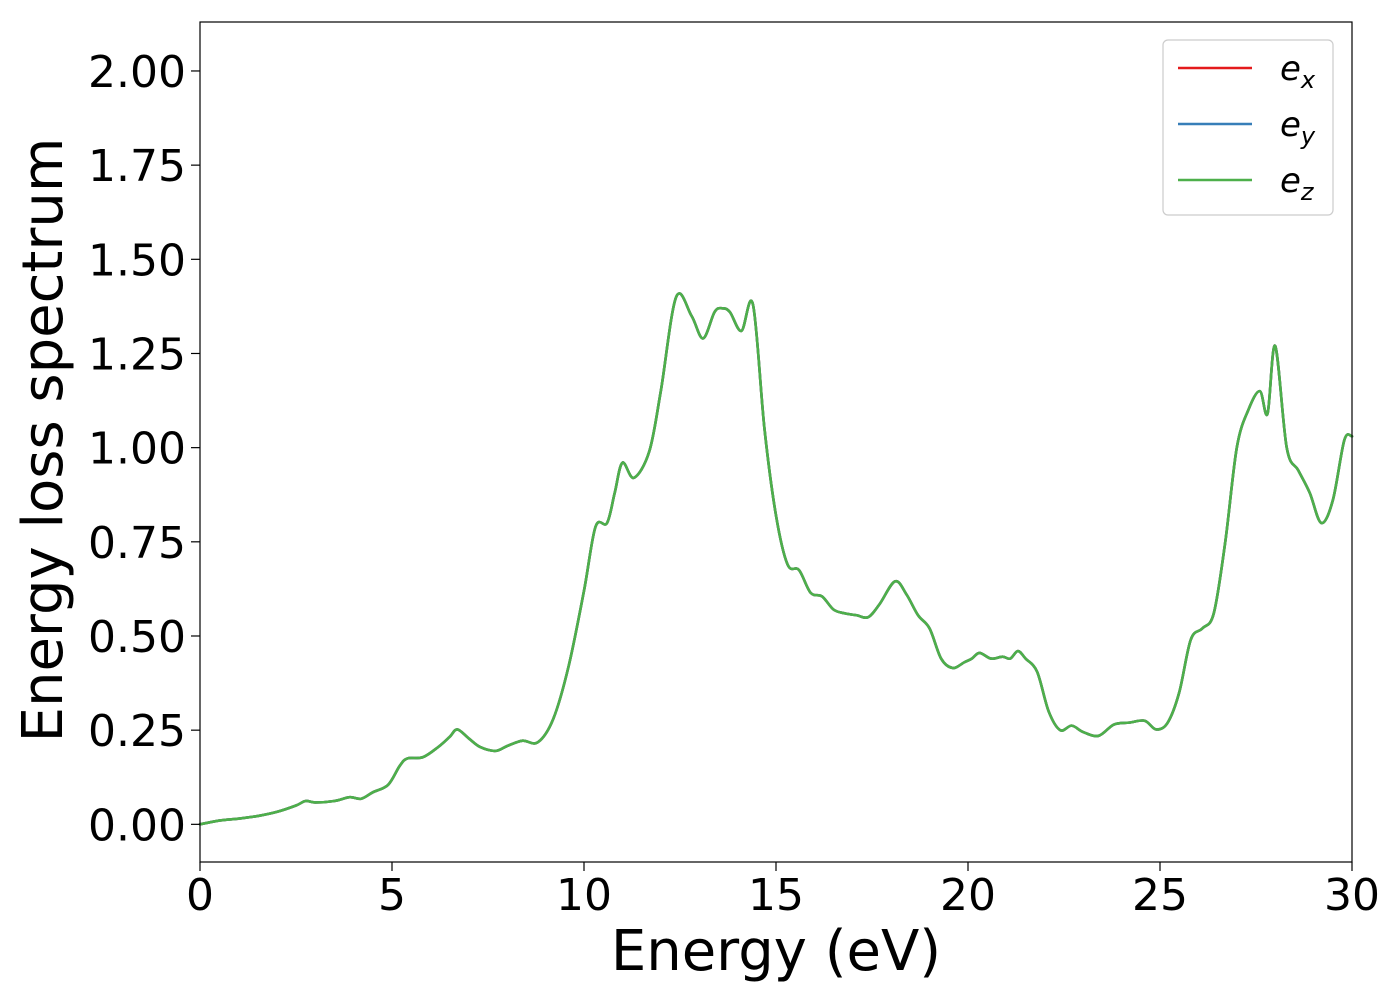 The image size is (1400, 1000). What do you see at coordinates (137, 637) in the screenshot?
I see `y-tick-label: 0.50` at bounding box center [137, 637].